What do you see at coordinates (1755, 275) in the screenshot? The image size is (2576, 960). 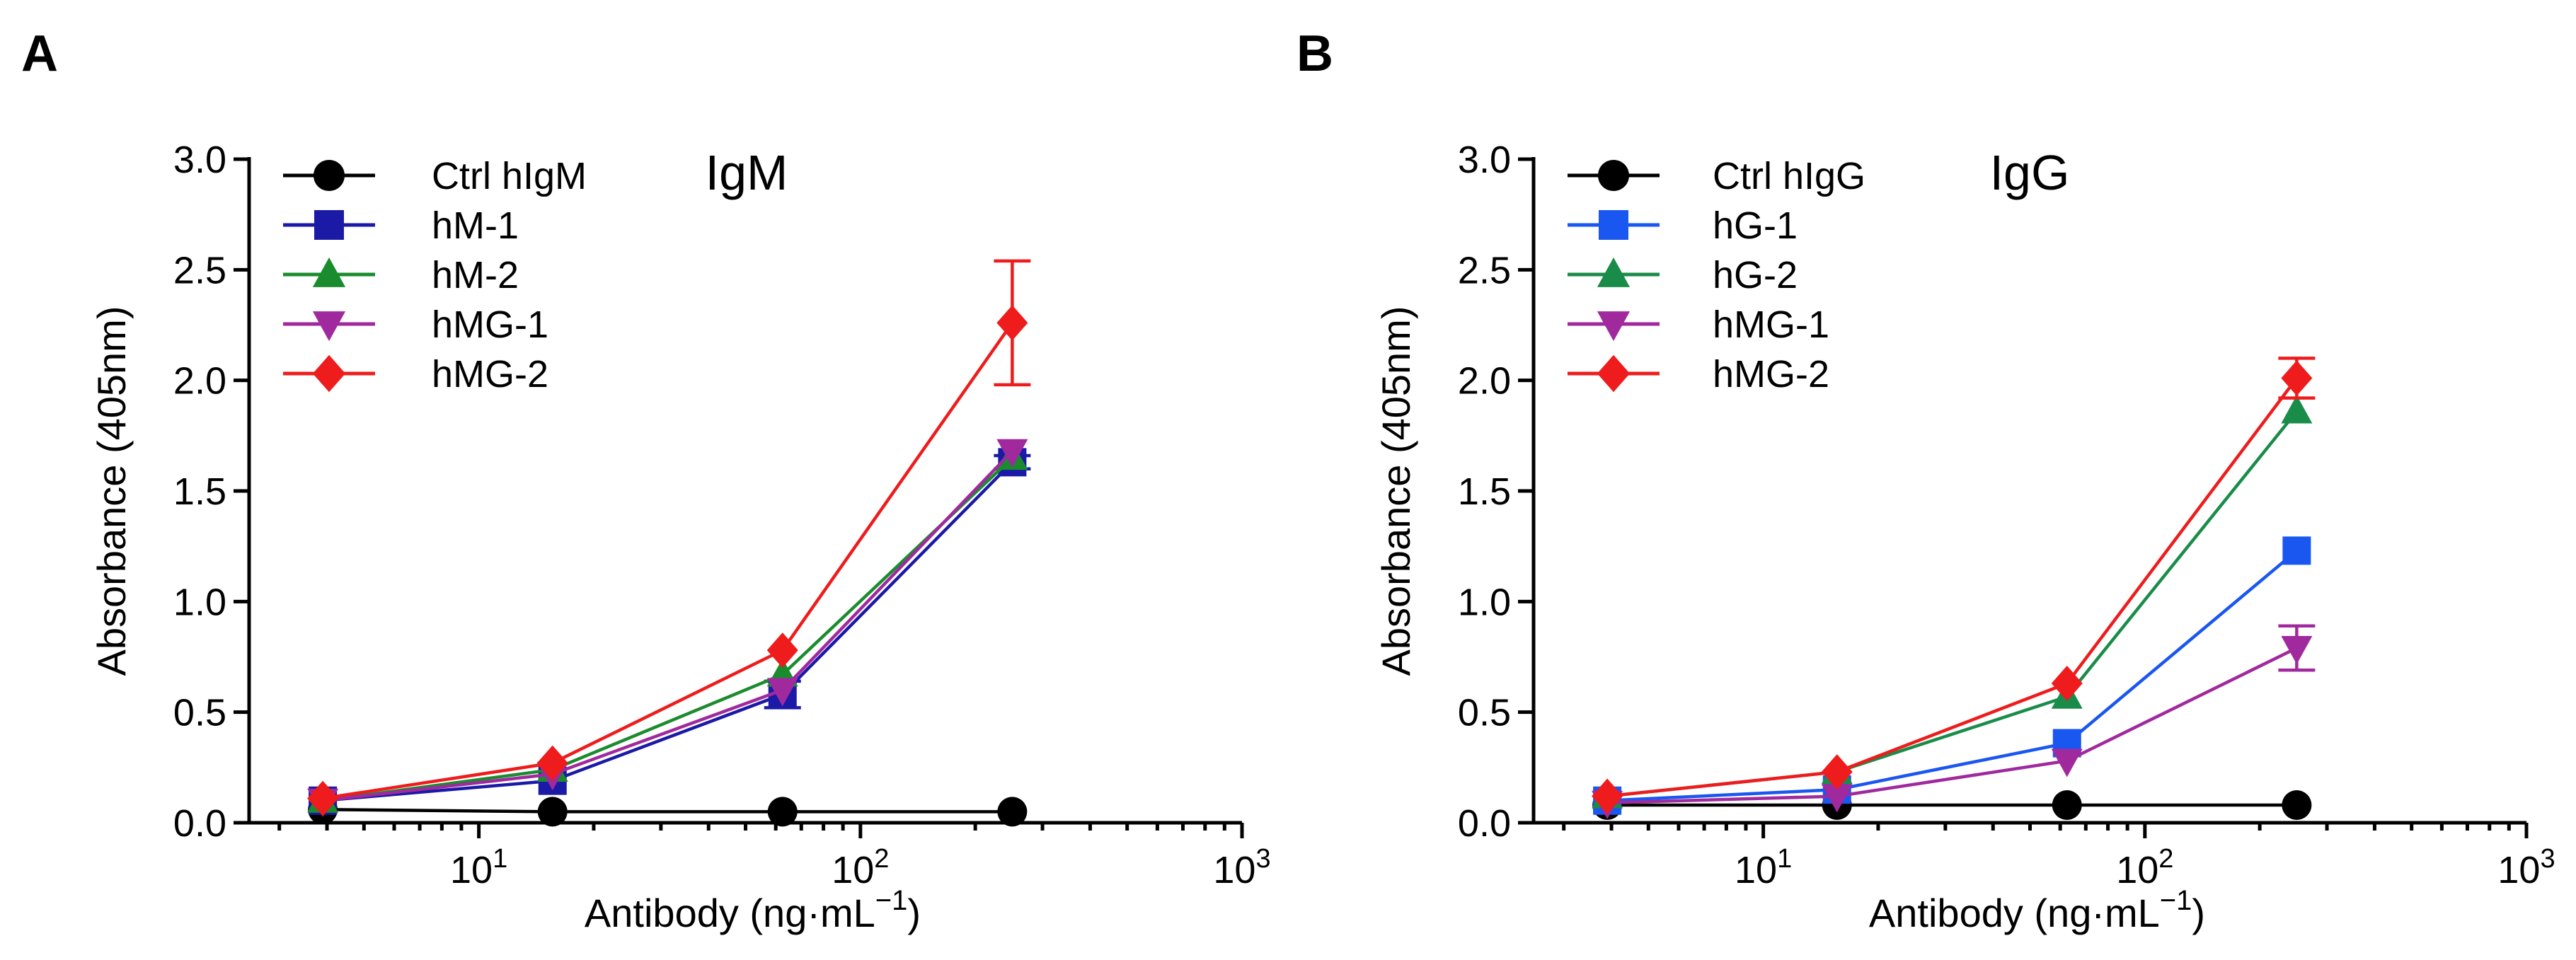 I see `legend-label: hG-2` at bounding box center [1755, 275].